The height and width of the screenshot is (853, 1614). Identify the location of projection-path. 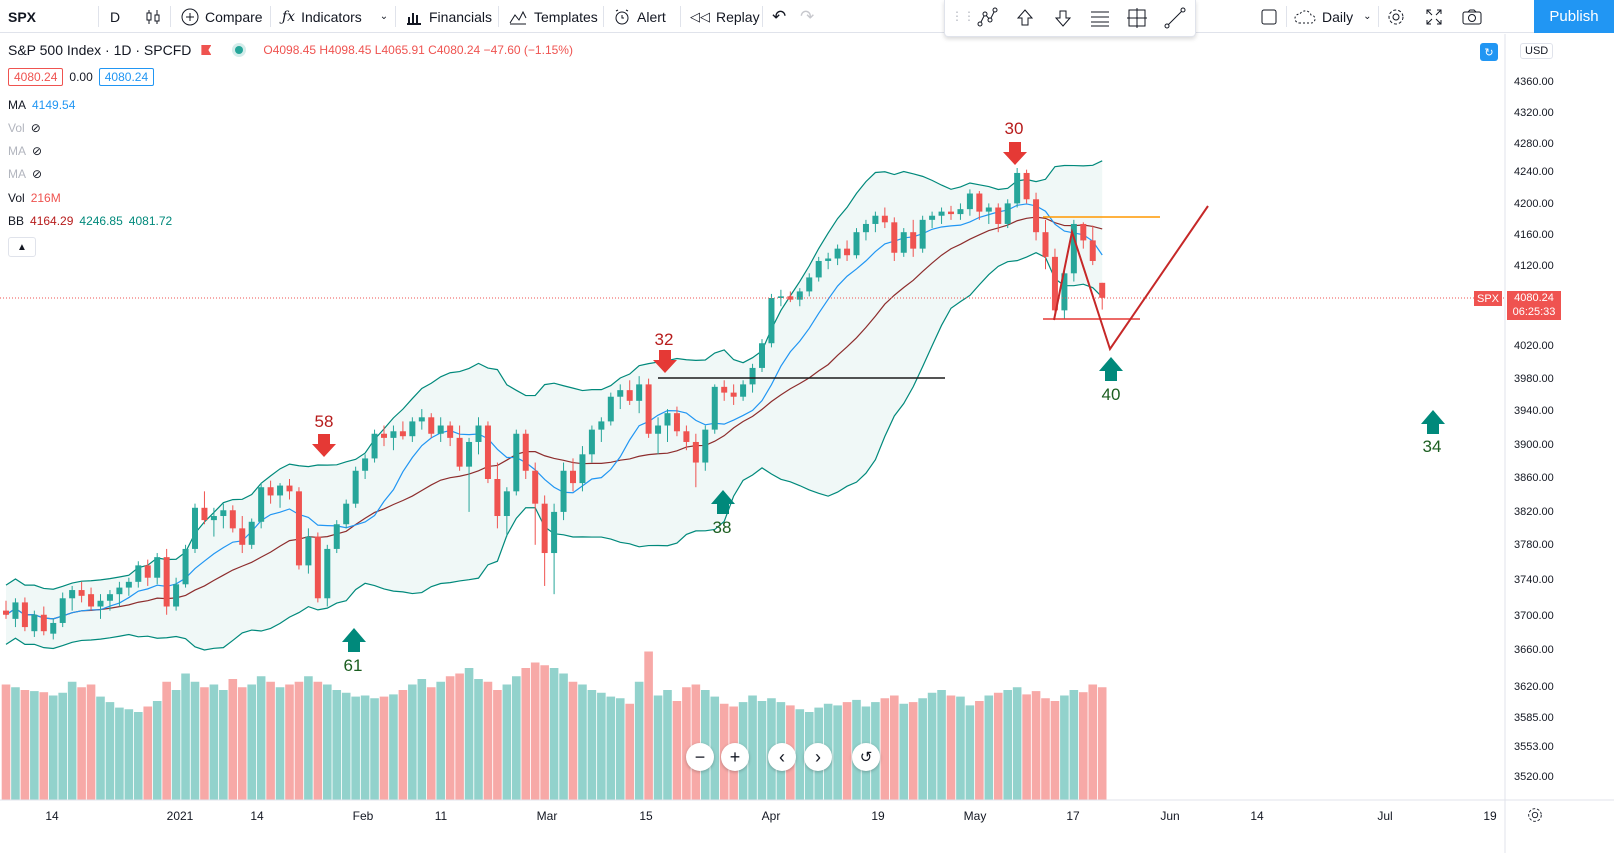
(1131, 278).